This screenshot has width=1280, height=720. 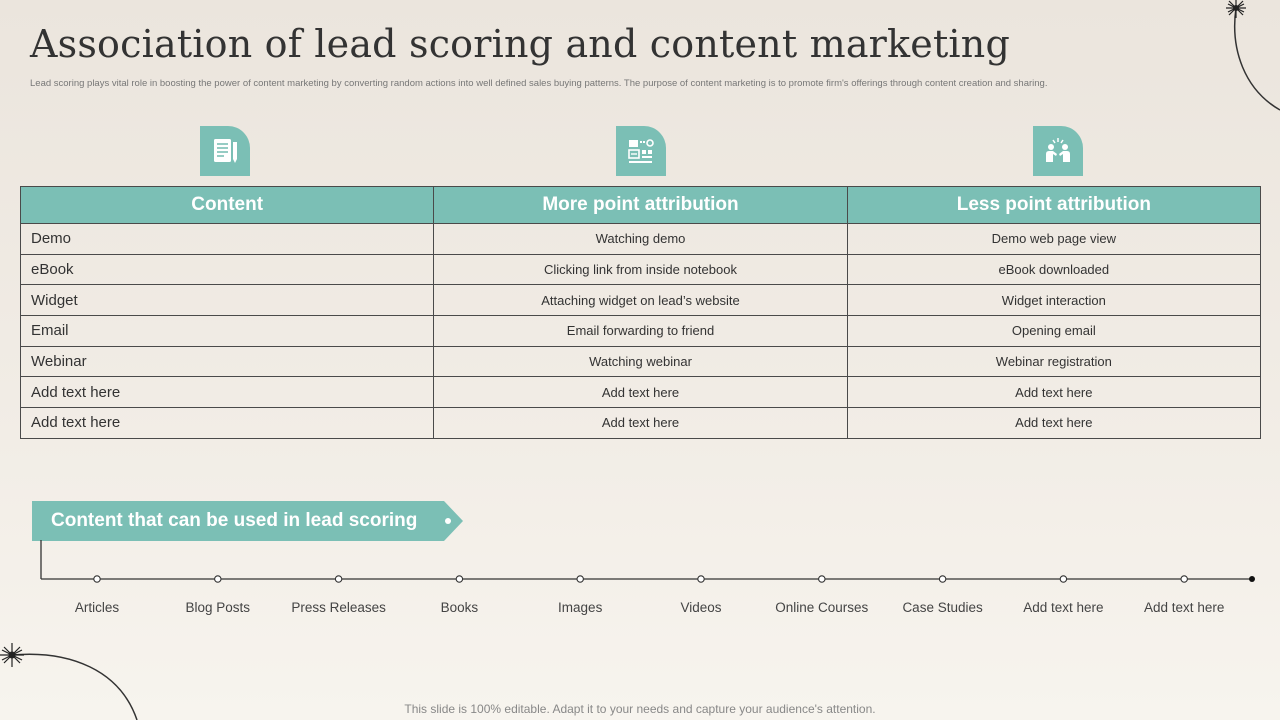 What do you see at coordinates (580, 607) in the screenshot?
I see `timeline-item: Images` at bounding box center [580, 607].